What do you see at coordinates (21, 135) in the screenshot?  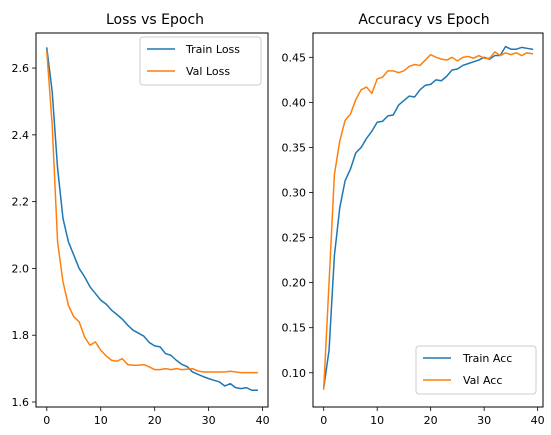 I see `loss-ytick-label: 2.4` at bounding box center [21, 135].